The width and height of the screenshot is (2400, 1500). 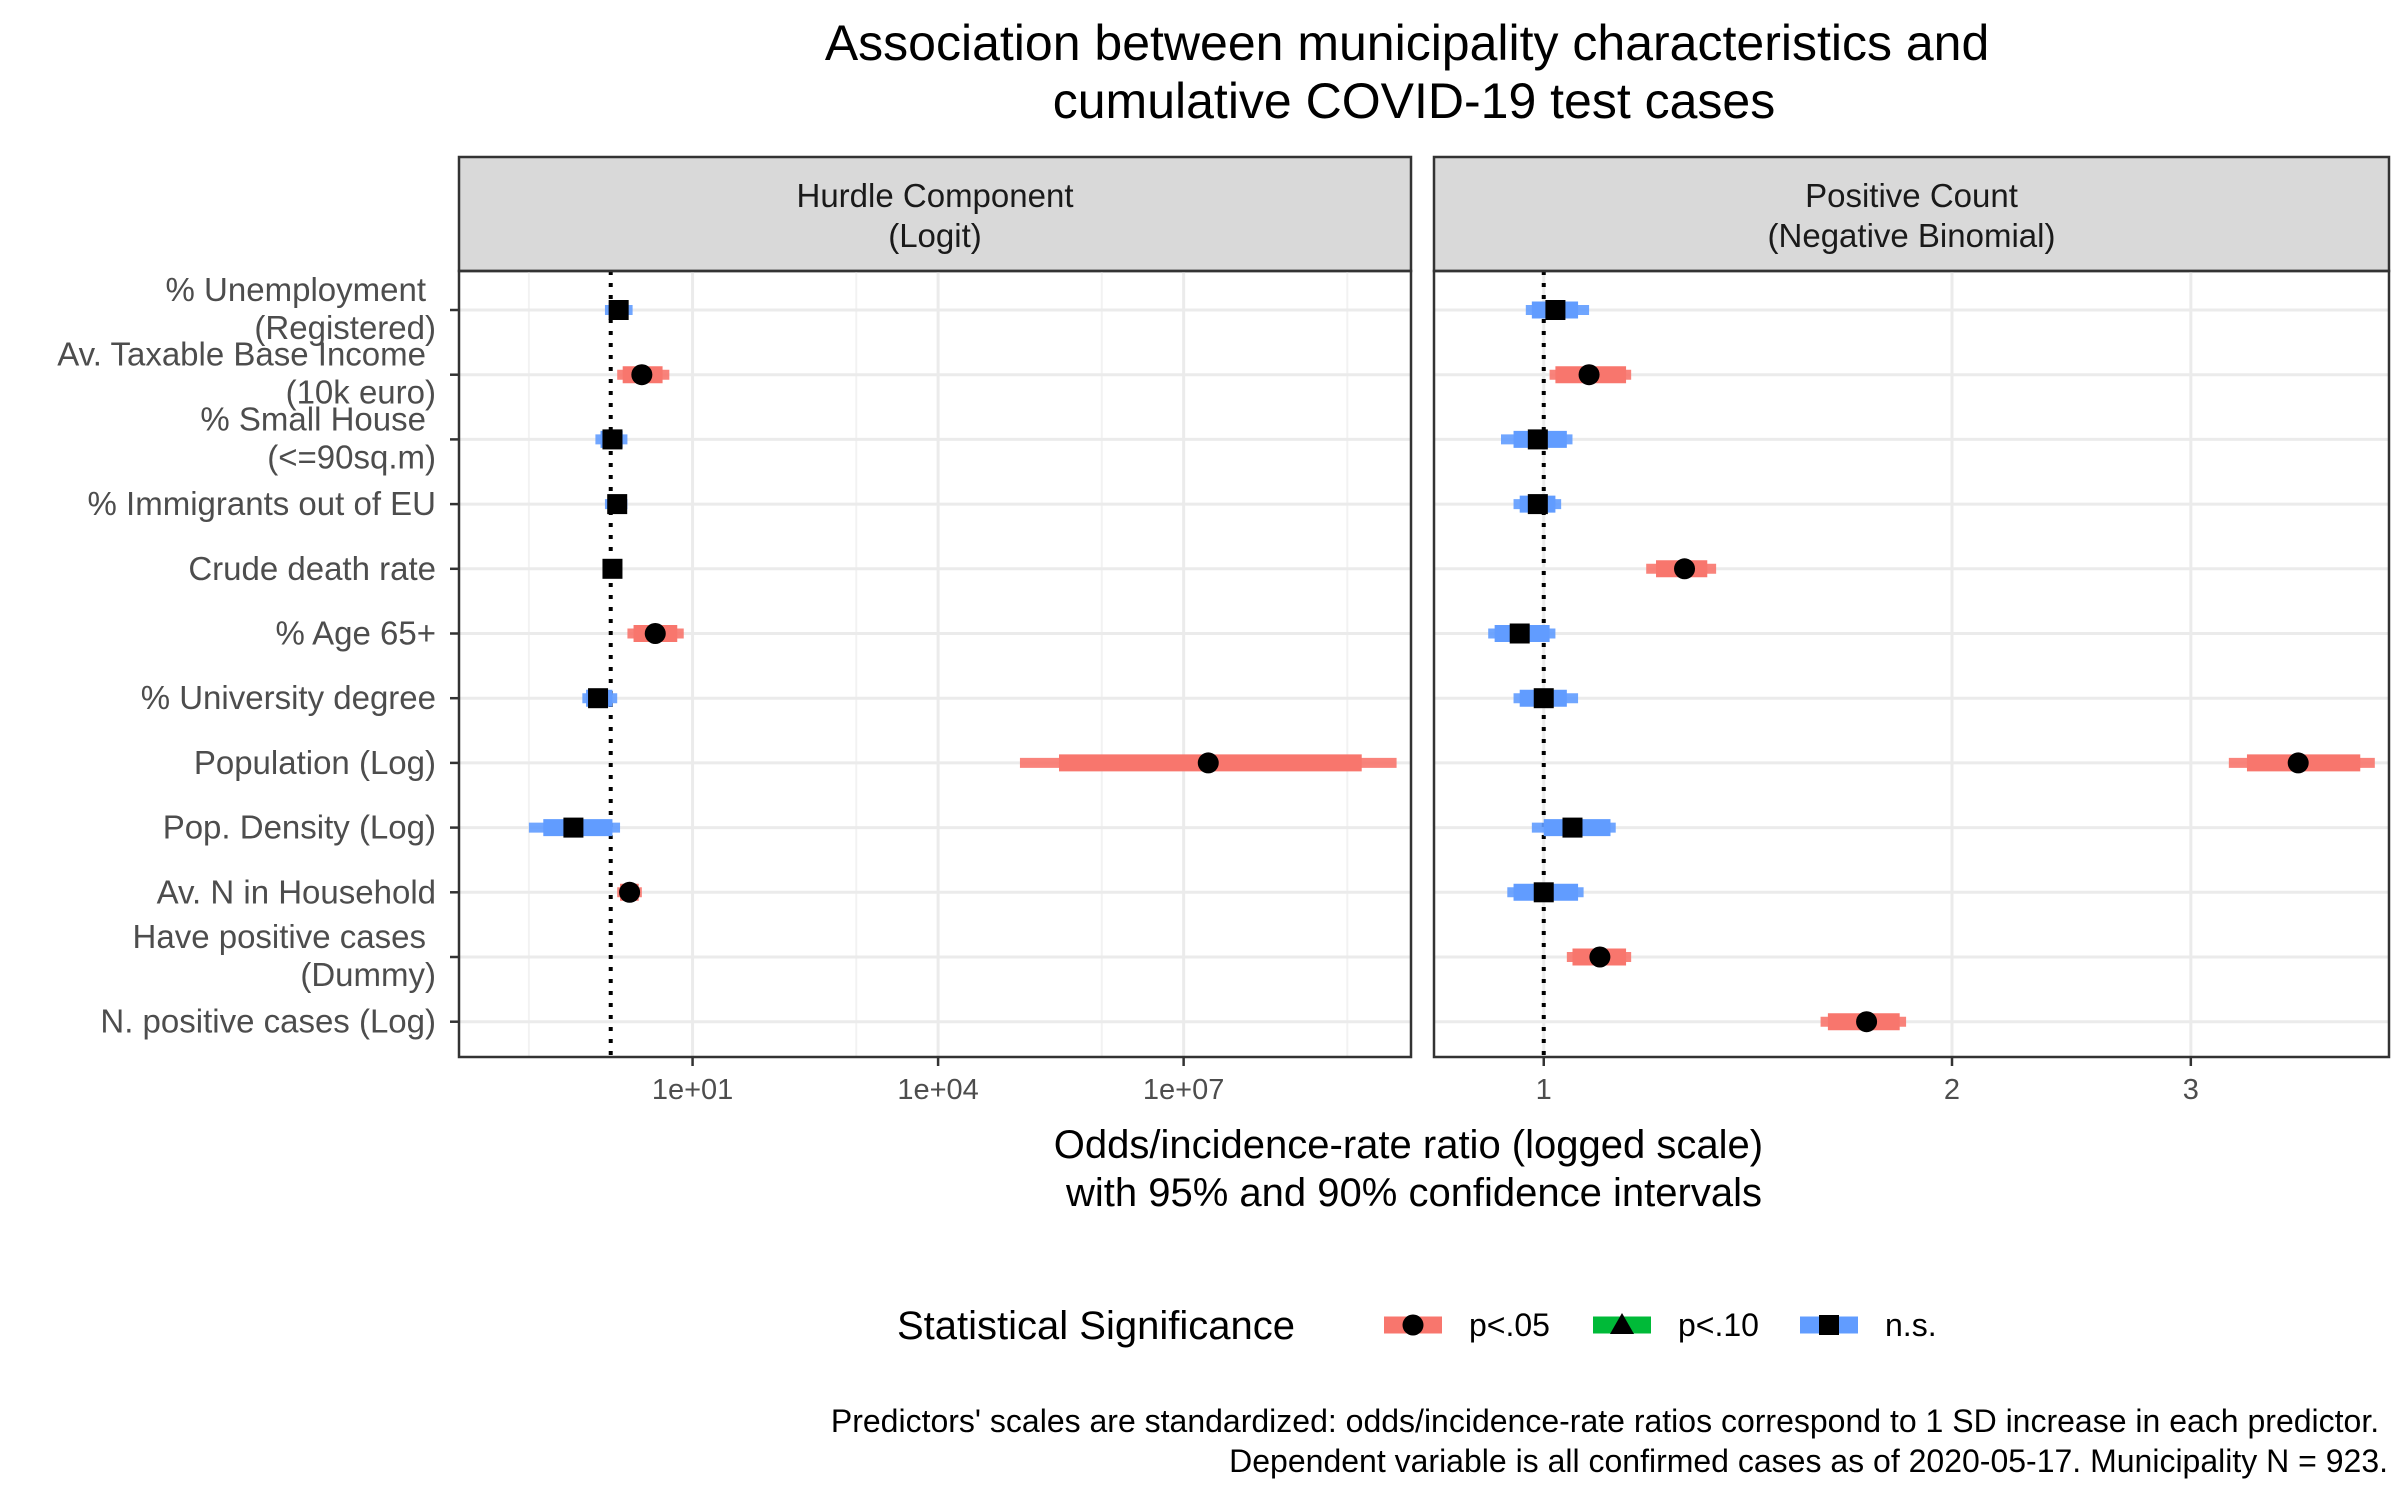 I want to click on y-tick-label-line: (10k euro), so click(x=361, y=392).